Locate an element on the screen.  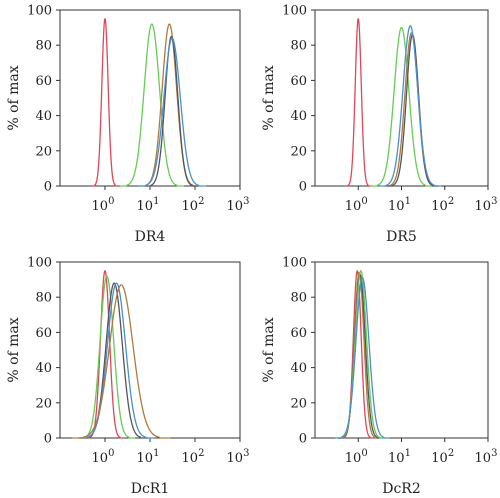
panel-label: DcR1 is located at coordinates (150, 489).